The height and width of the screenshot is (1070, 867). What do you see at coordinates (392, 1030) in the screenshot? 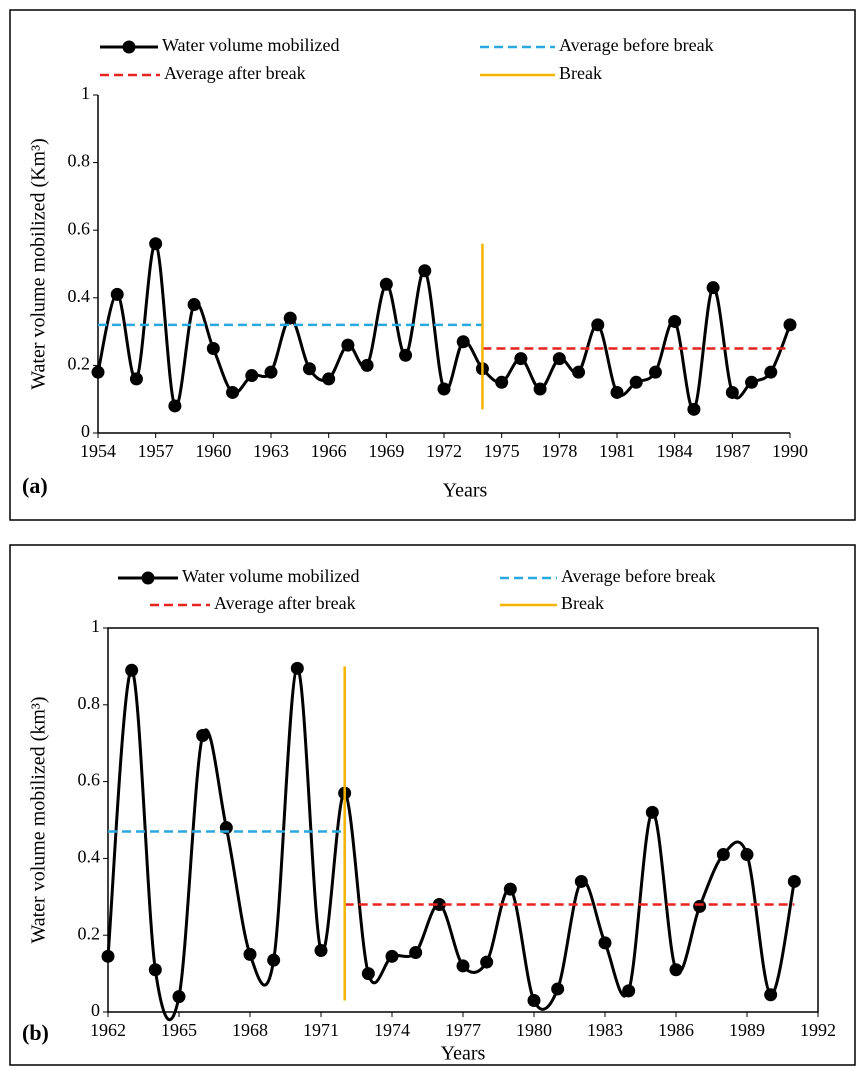
I see `x-tick-label: 1974` at bounding box center [392, 1030].